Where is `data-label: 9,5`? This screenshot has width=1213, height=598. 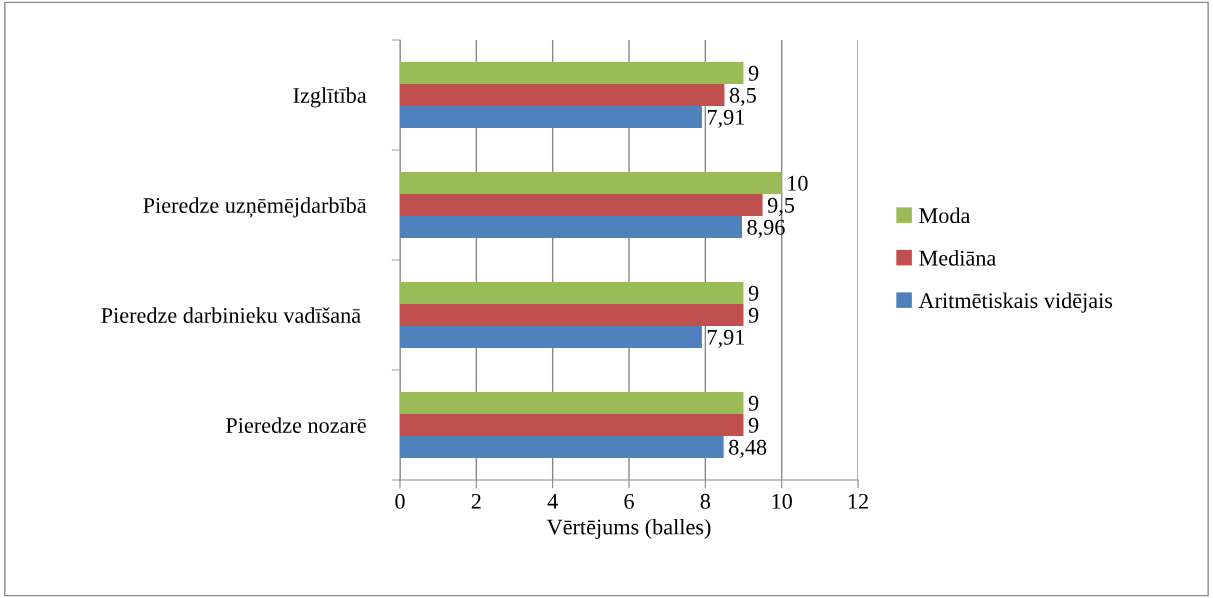 data-label: 9,5 is located at coordinates (781, 206).